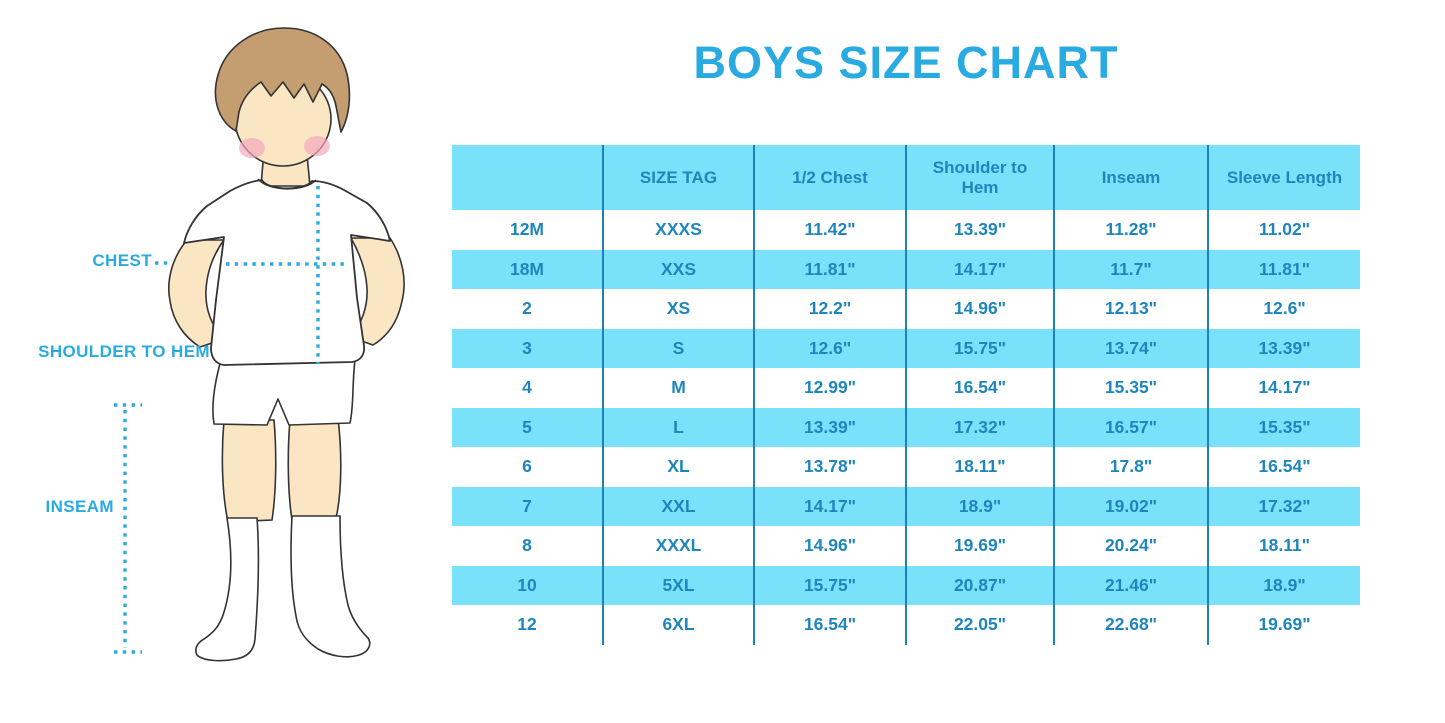 Image resolution: width=1445 pixels, height=723 pixels. What do you see at coordinates (287, 272) in the screenshot?
I see `t-shirt` at bounding box center [287, 272].